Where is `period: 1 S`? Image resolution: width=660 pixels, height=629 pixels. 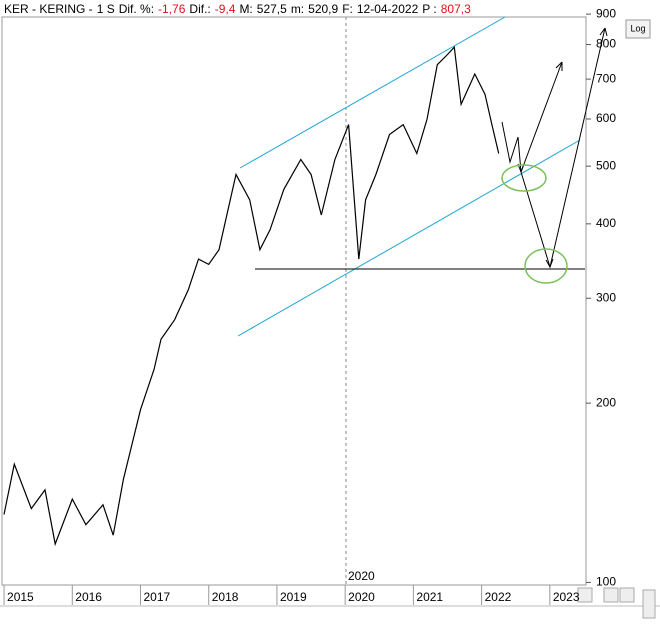
period: 1 S is located at coordinates (106, 9).